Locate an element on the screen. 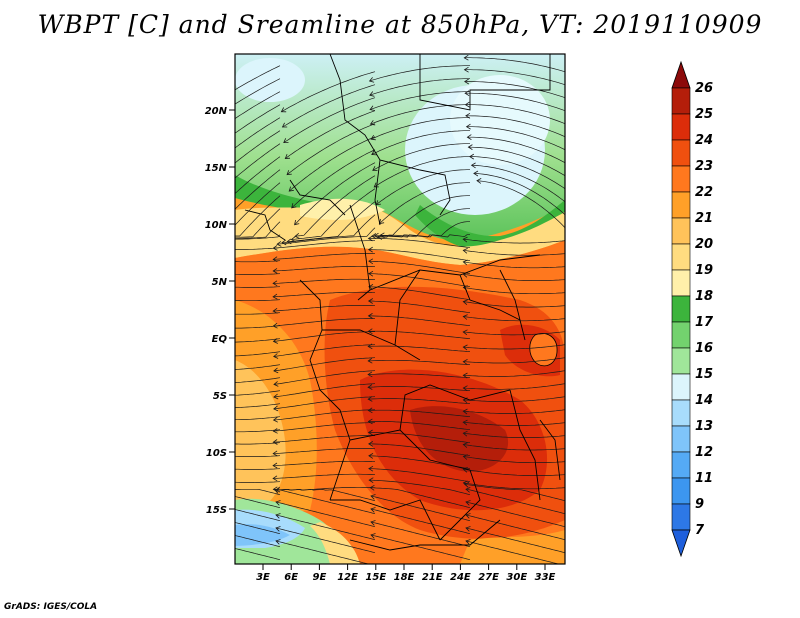 This screenshot has height=618, width=800. lat-tick-label: 15N is located at coordinates (216, 168).